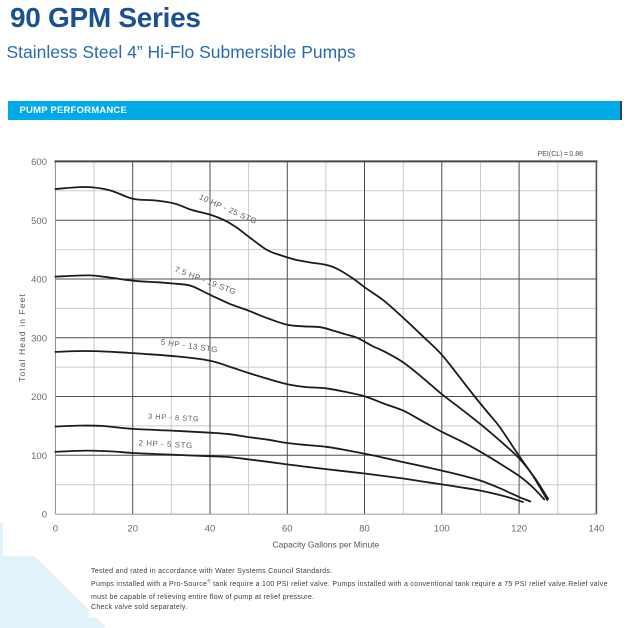  Describe the element at coordinates (132, 529) in the screenshot. I see `svg-text: 20` at that location.